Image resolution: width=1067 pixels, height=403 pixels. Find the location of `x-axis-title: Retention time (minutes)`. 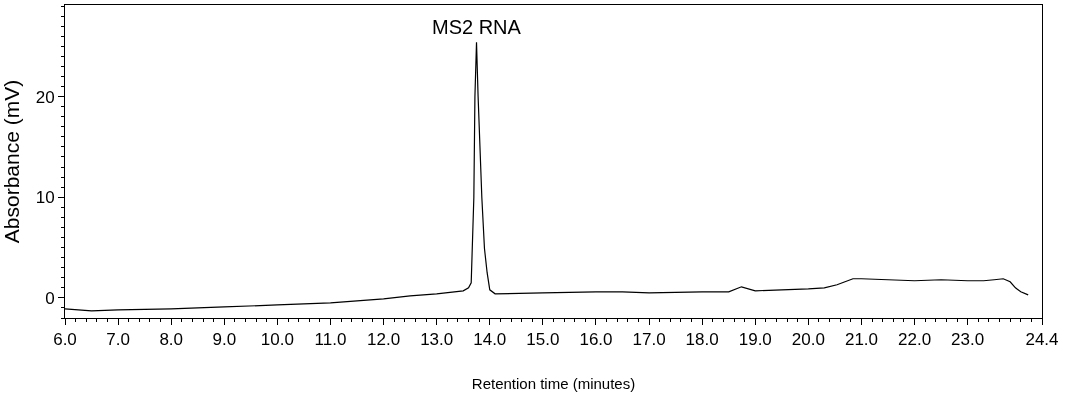

x-axis-title: Retention time (minutes) is located at coordinates (553, 384).